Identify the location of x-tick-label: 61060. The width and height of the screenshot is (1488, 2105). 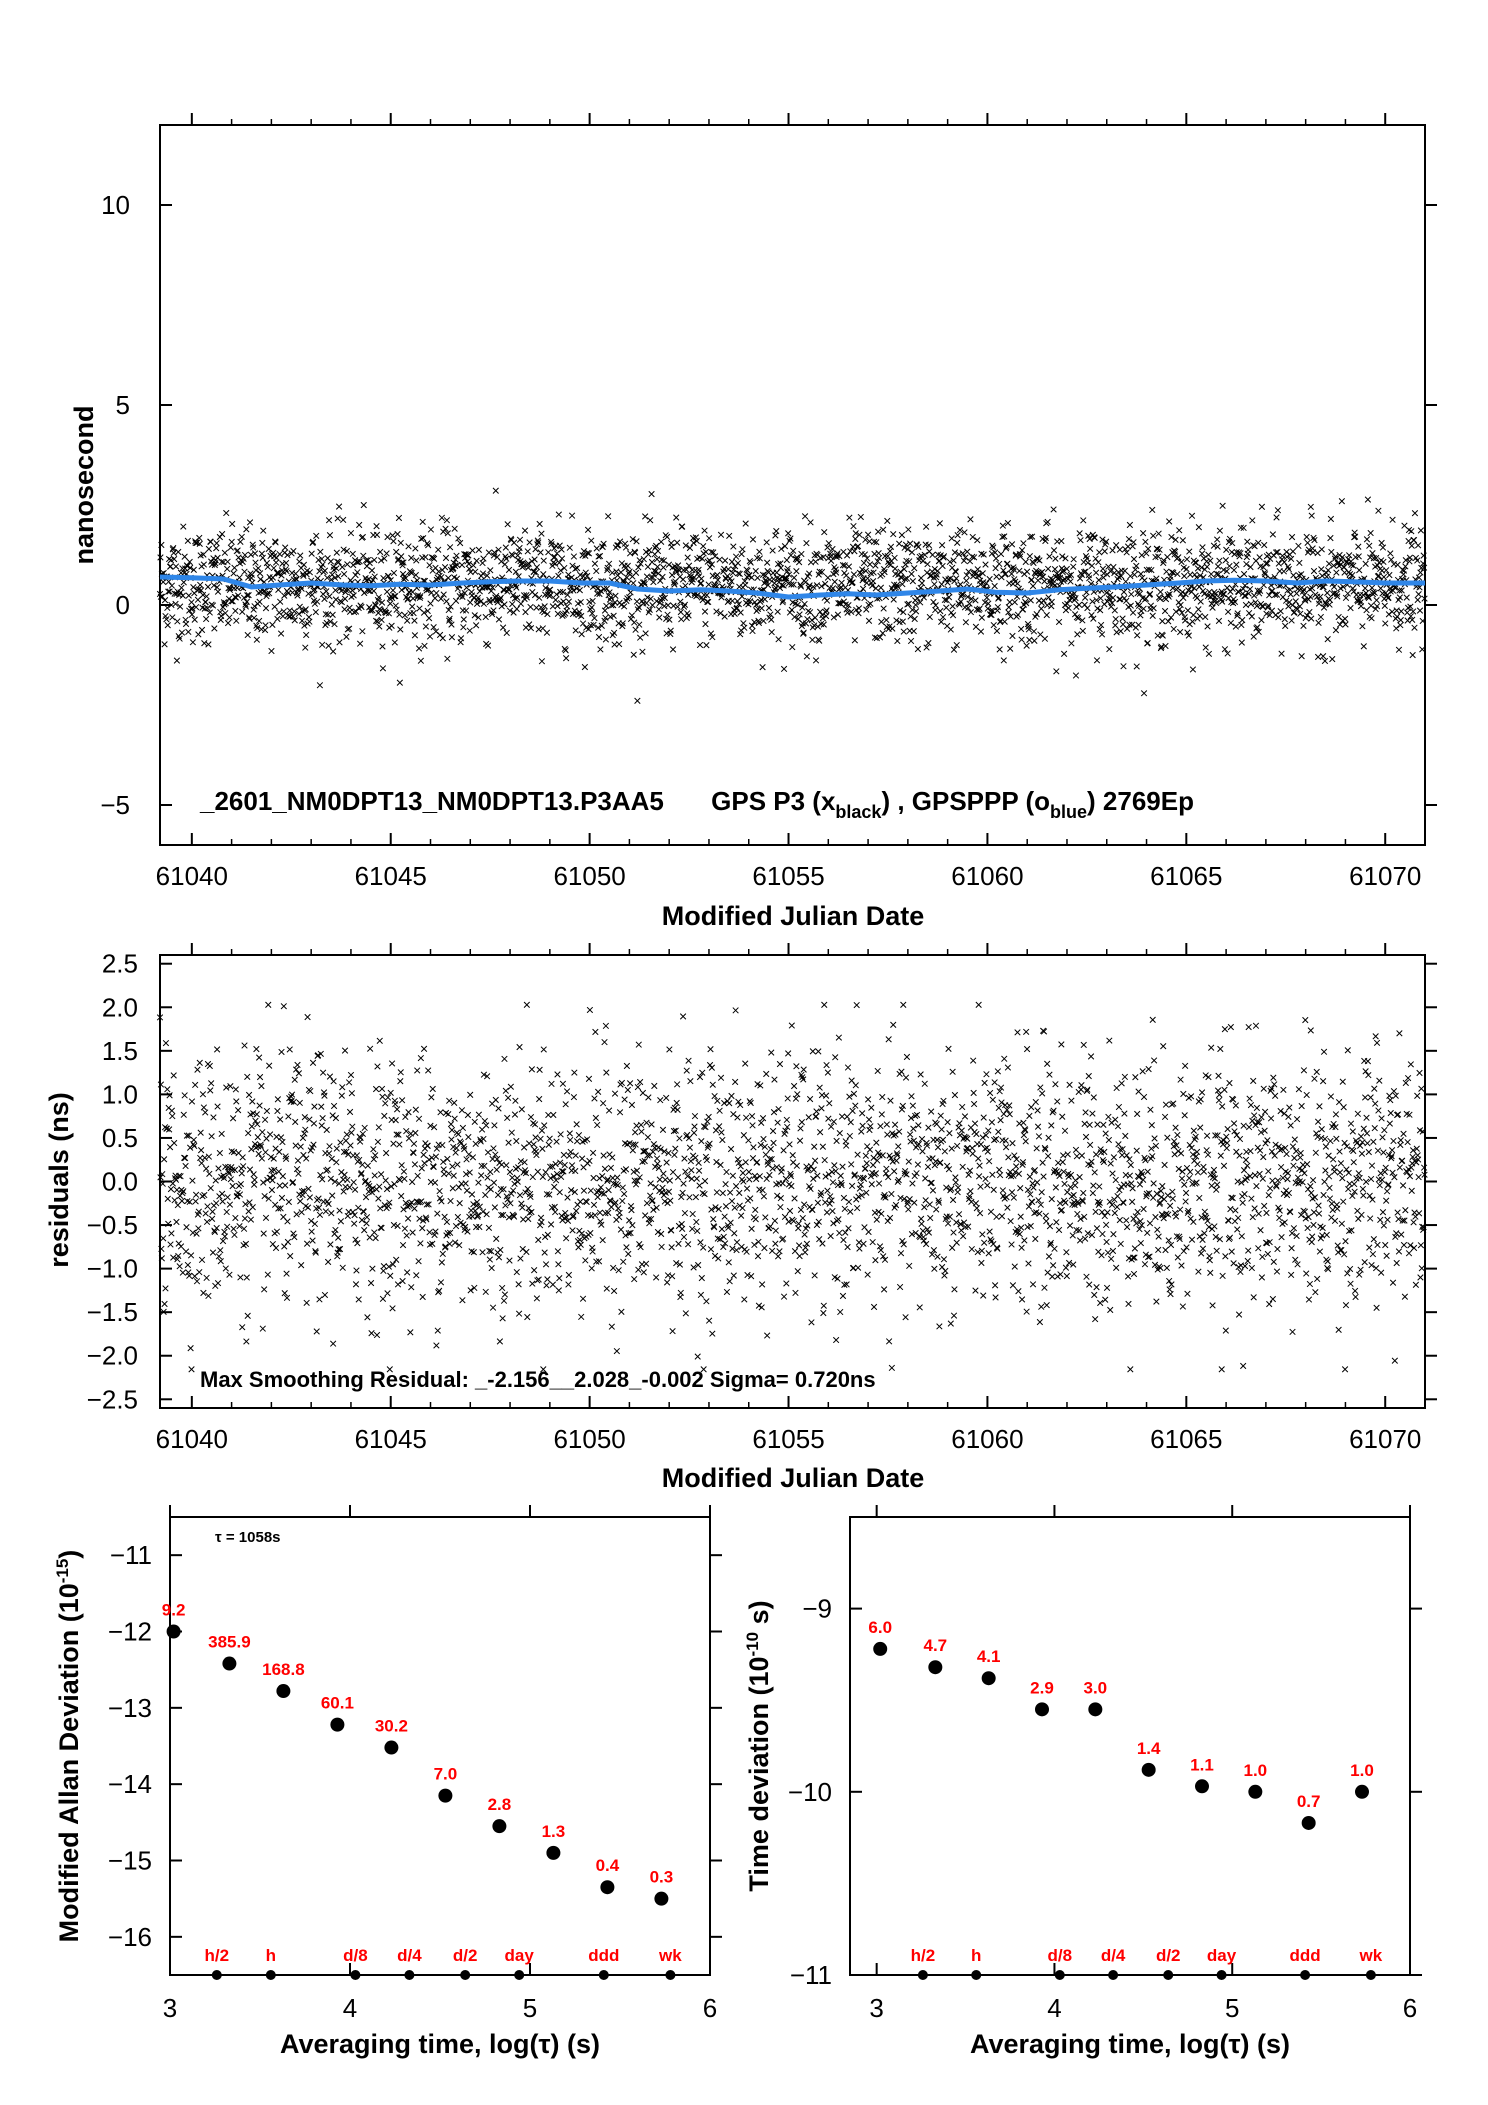
(987, 1439).